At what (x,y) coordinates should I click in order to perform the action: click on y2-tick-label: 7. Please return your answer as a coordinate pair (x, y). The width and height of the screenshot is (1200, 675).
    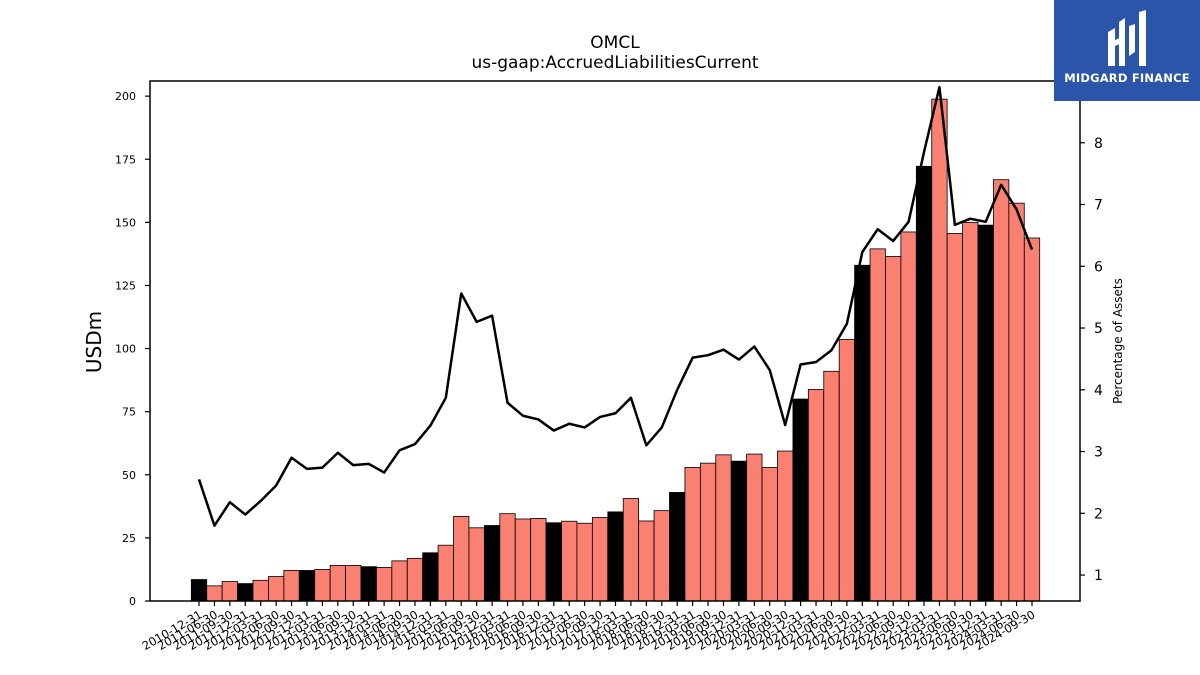
    Looking at the image, I should click on (1098, 206).